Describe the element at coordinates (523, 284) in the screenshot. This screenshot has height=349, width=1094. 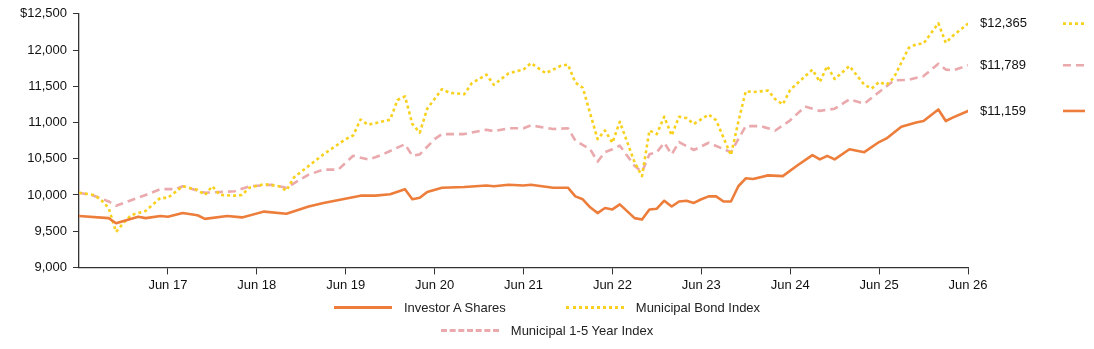
I see `x-tick-label: Jun 21` at that location.